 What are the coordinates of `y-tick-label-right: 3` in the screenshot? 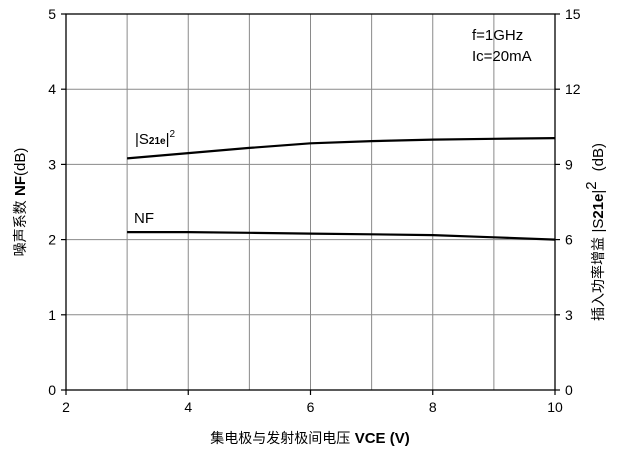 It's located at (569, 315).